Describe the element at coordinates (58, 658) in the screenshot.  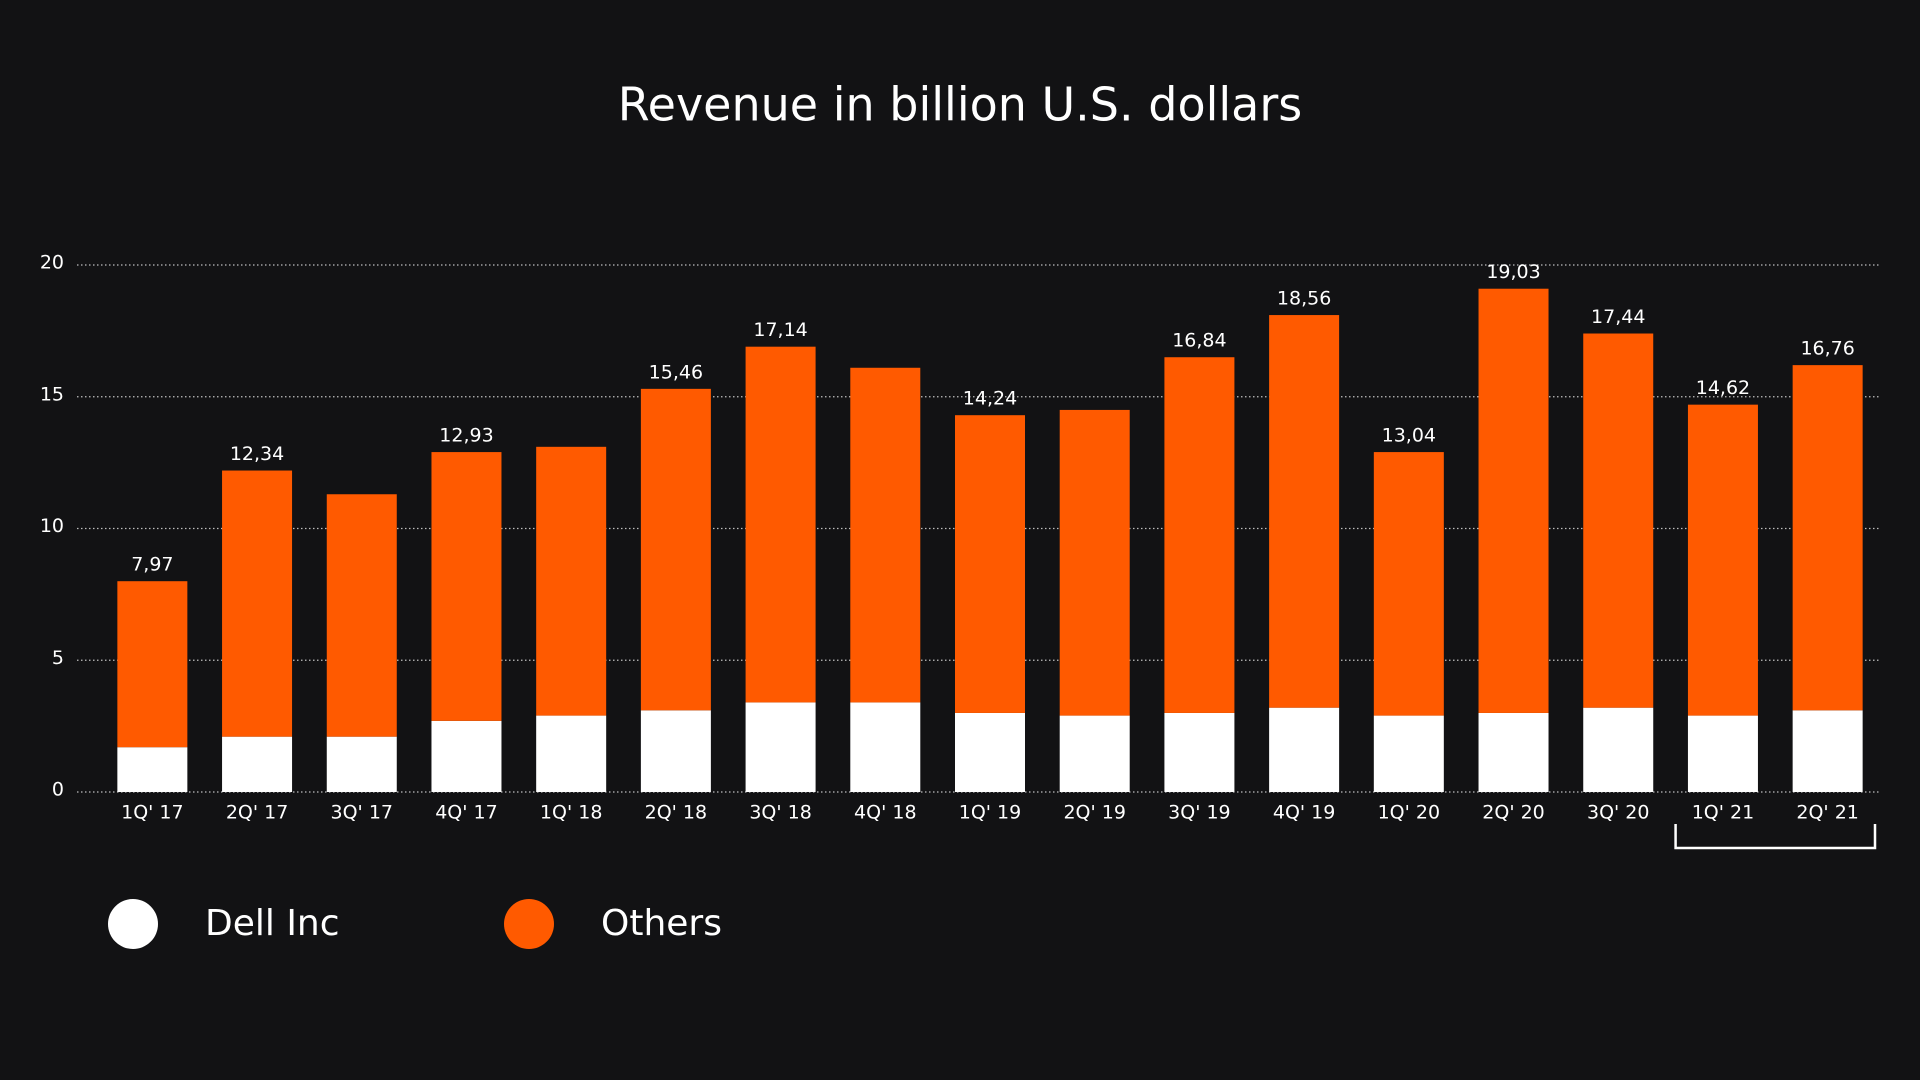
I see `y-tick-label: 5` at that location.